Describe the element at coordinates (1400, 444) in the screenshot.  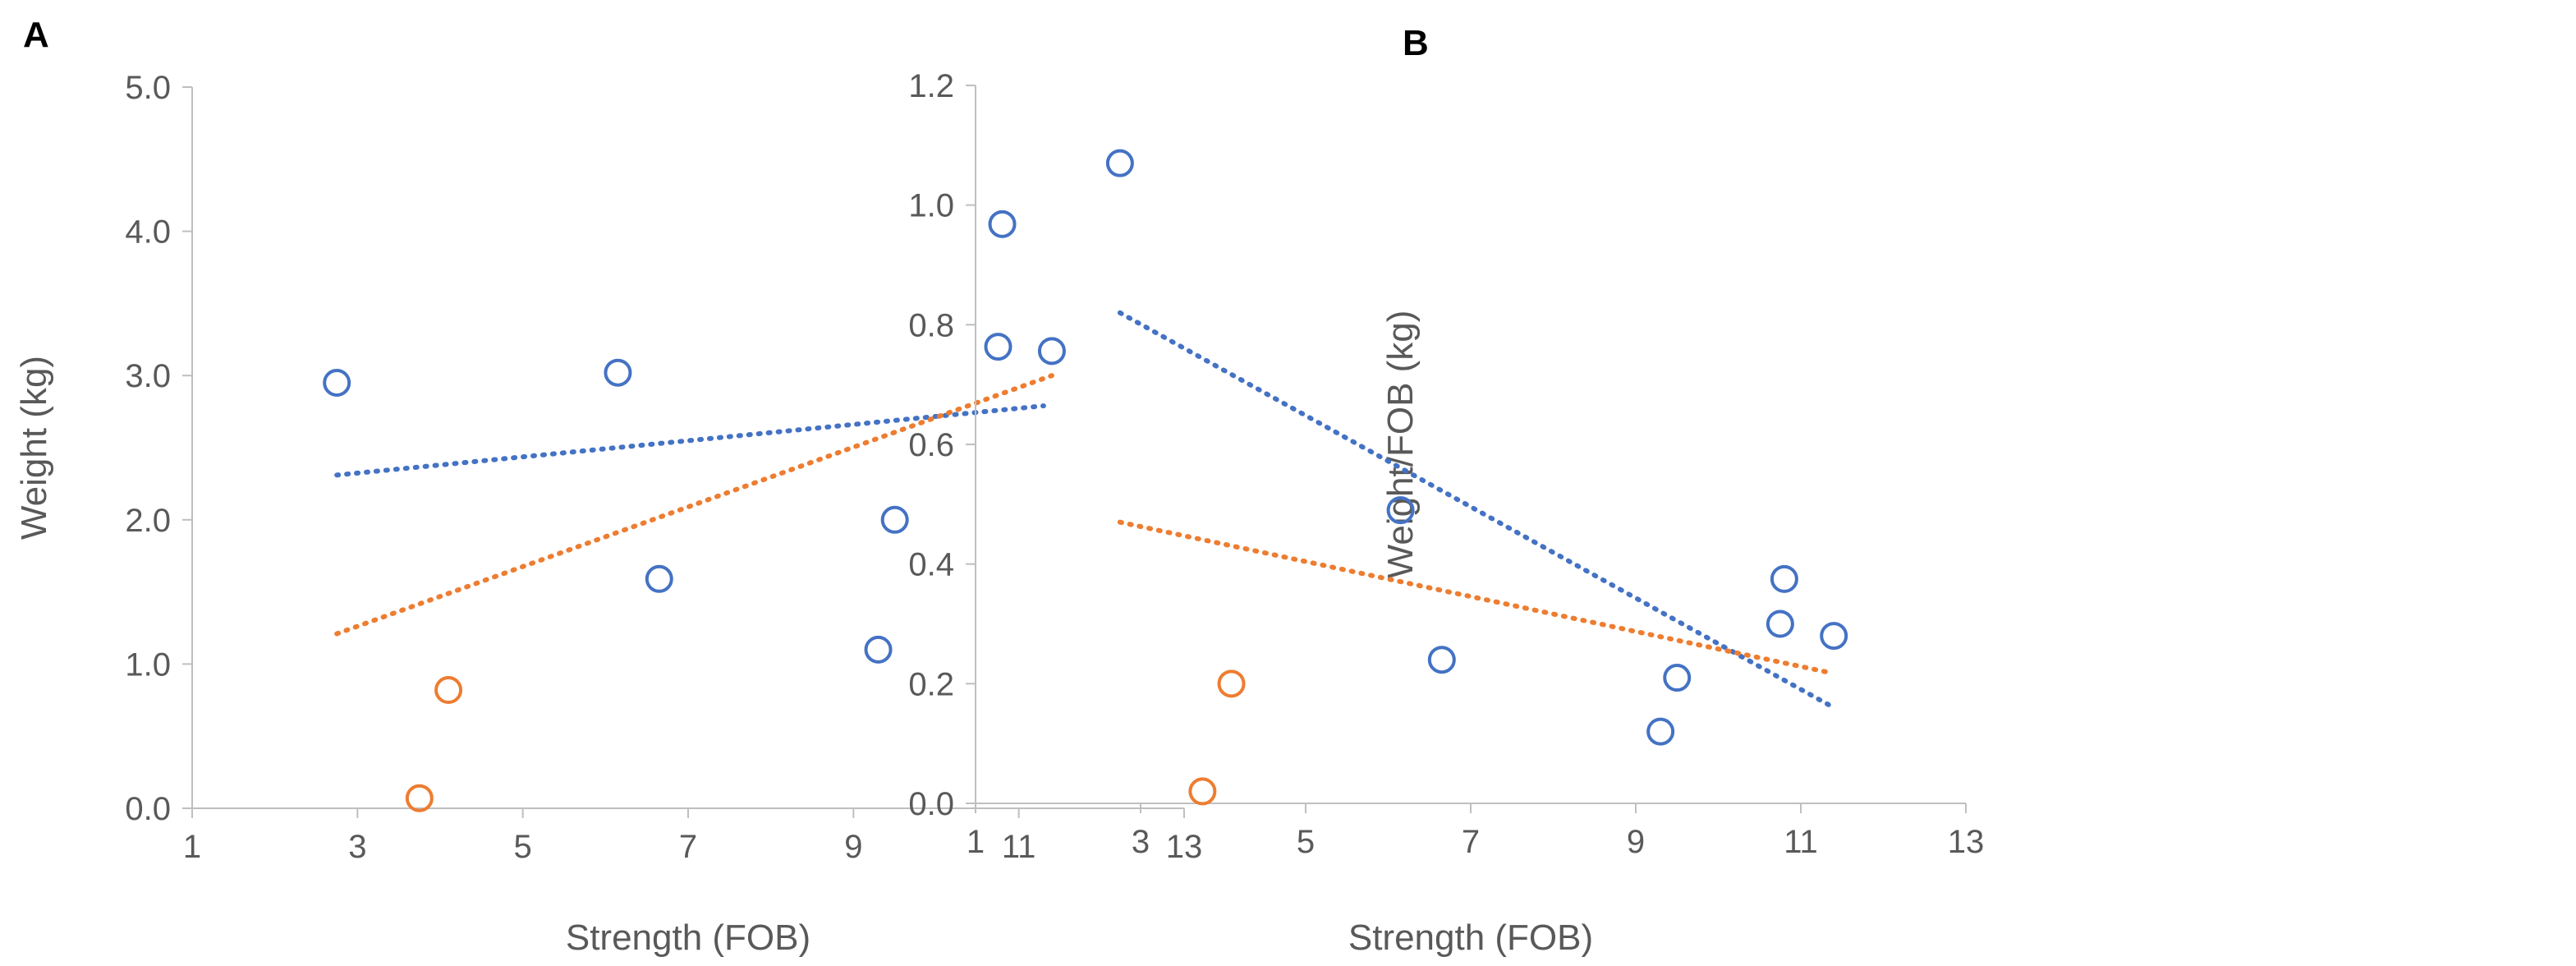
I see `y-axis-title: Weight/FOB (kg)` at that location.